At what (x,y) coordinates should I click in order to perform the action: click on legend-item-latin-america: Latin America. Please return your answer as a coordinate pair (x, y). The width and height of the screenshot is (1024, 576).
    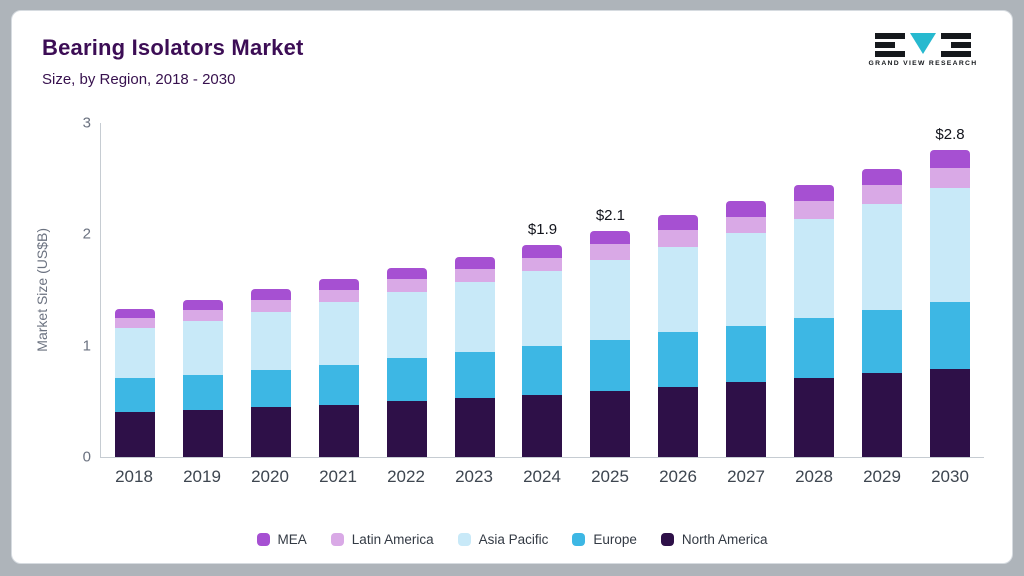
    Looking at the image, I should click on (382, 539).